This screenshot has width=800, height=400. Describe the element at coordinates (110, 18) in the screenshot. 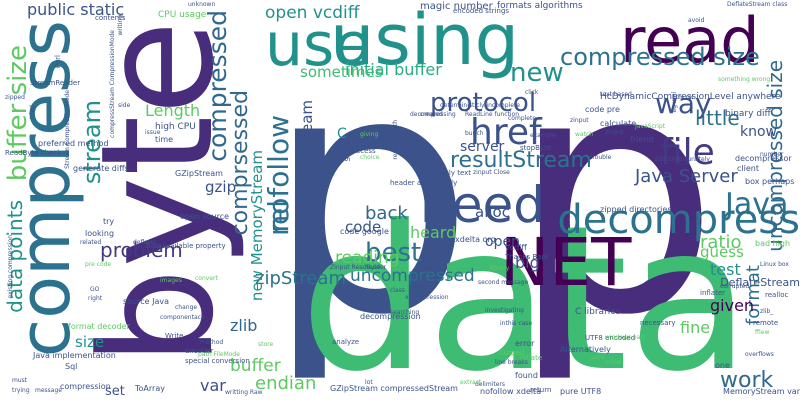

I see `cloud-word: contents` at that location.